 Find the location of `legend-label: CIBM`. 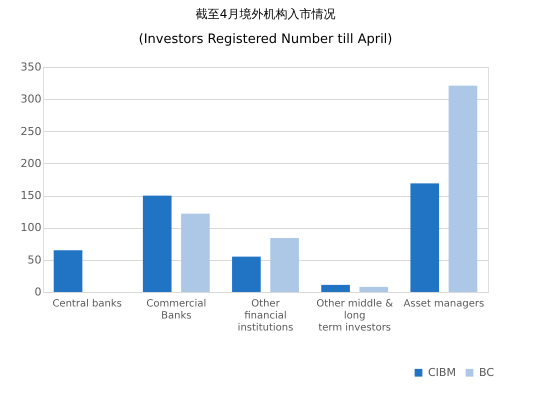

legend-label: CIBM is located at coordinates (442, 372).